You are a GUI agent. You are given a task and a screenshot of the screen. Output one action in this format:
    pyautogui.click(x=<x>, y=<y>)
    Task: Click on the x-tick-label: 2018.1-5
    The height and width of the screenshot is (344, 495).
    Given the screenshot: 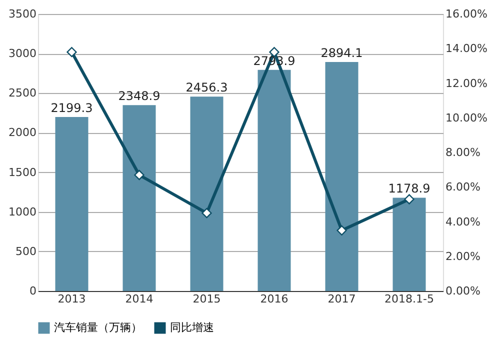 What is the action you would take?
    pyautogui.click(x=409, y=299)
    